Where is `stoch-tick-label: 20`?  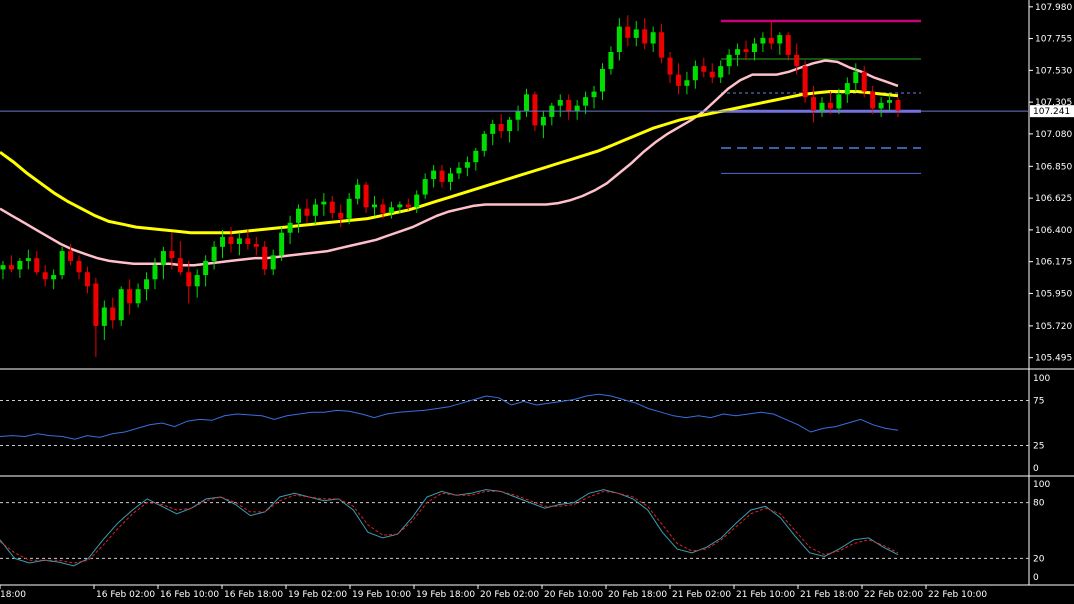 stoch-tick-label: 20 is located at coordinates (1039, 559).